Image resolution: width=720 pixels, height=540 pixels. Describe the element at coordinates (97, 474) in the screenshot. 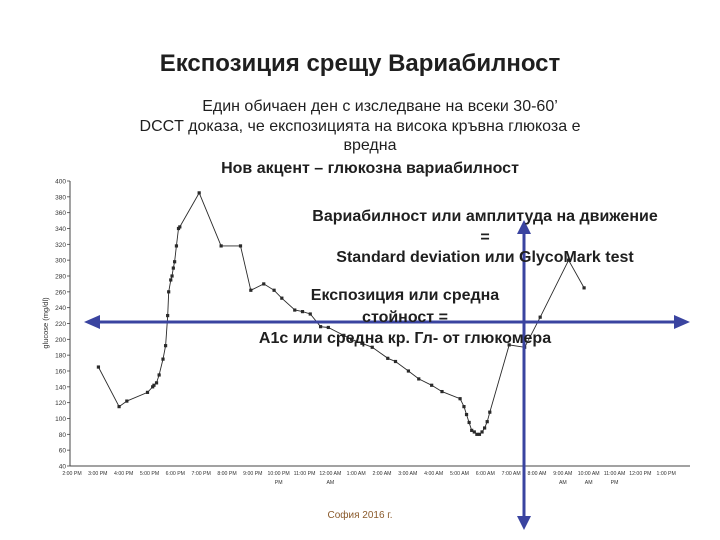

I see `x-tick-label: 3:00 PM` at that location.